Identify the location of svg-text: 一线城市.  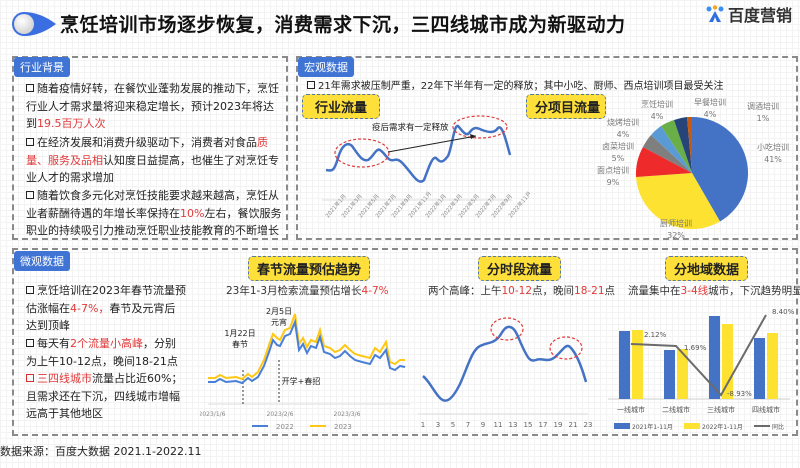
(631, 409).